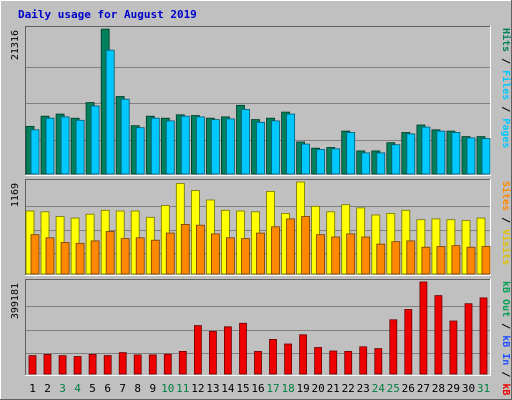 This screenshot has height=400, width=512. I want to click on x-tick-day-5: 5, so click(92, 388).